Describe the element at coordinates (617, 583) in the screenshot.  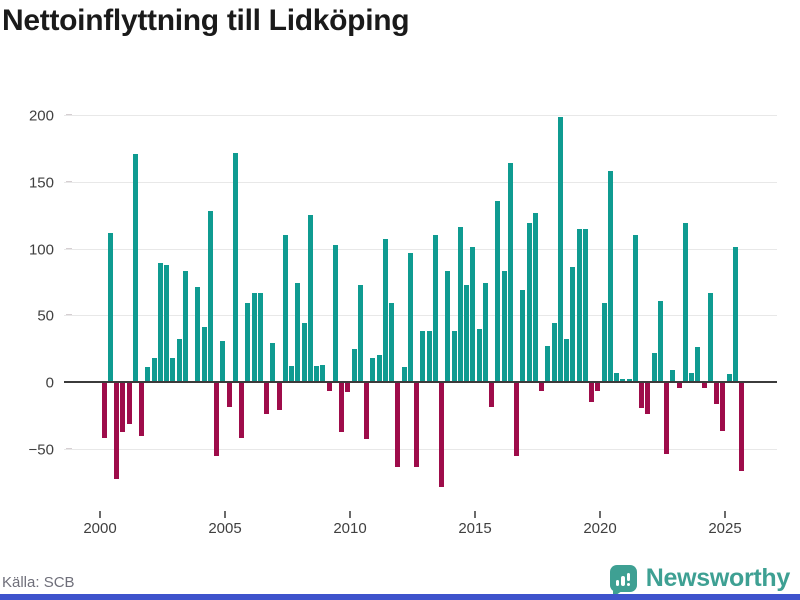
I see `logo-bar-icon` at that location.